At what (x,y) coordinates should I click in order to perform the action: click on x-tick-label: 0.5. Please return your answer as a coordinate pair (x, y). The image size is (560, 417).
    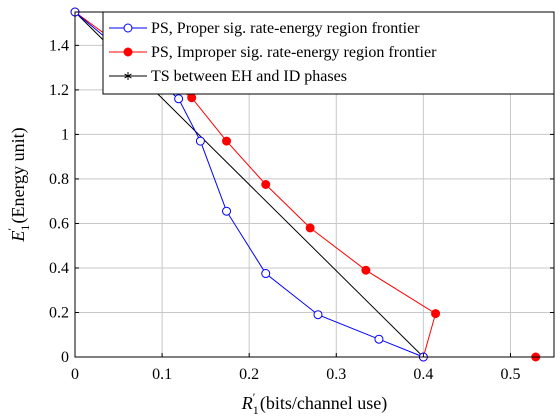
    Looking at the image, I should click on (510, 374).